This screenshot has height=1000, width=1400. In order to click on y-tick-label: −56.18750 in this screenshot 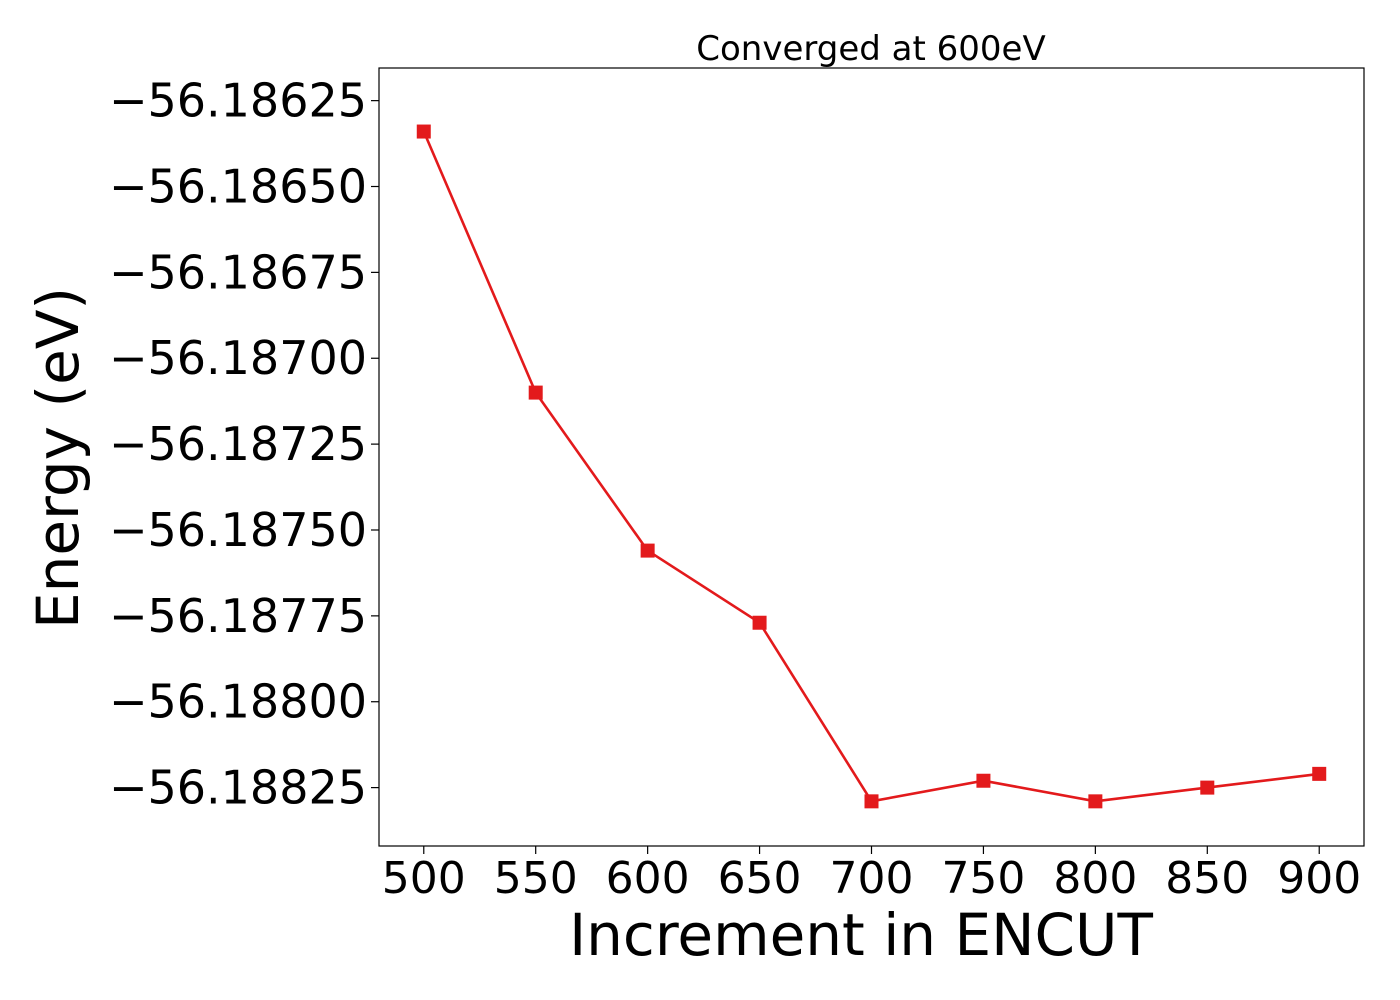, I will do `click(238, 530)`.